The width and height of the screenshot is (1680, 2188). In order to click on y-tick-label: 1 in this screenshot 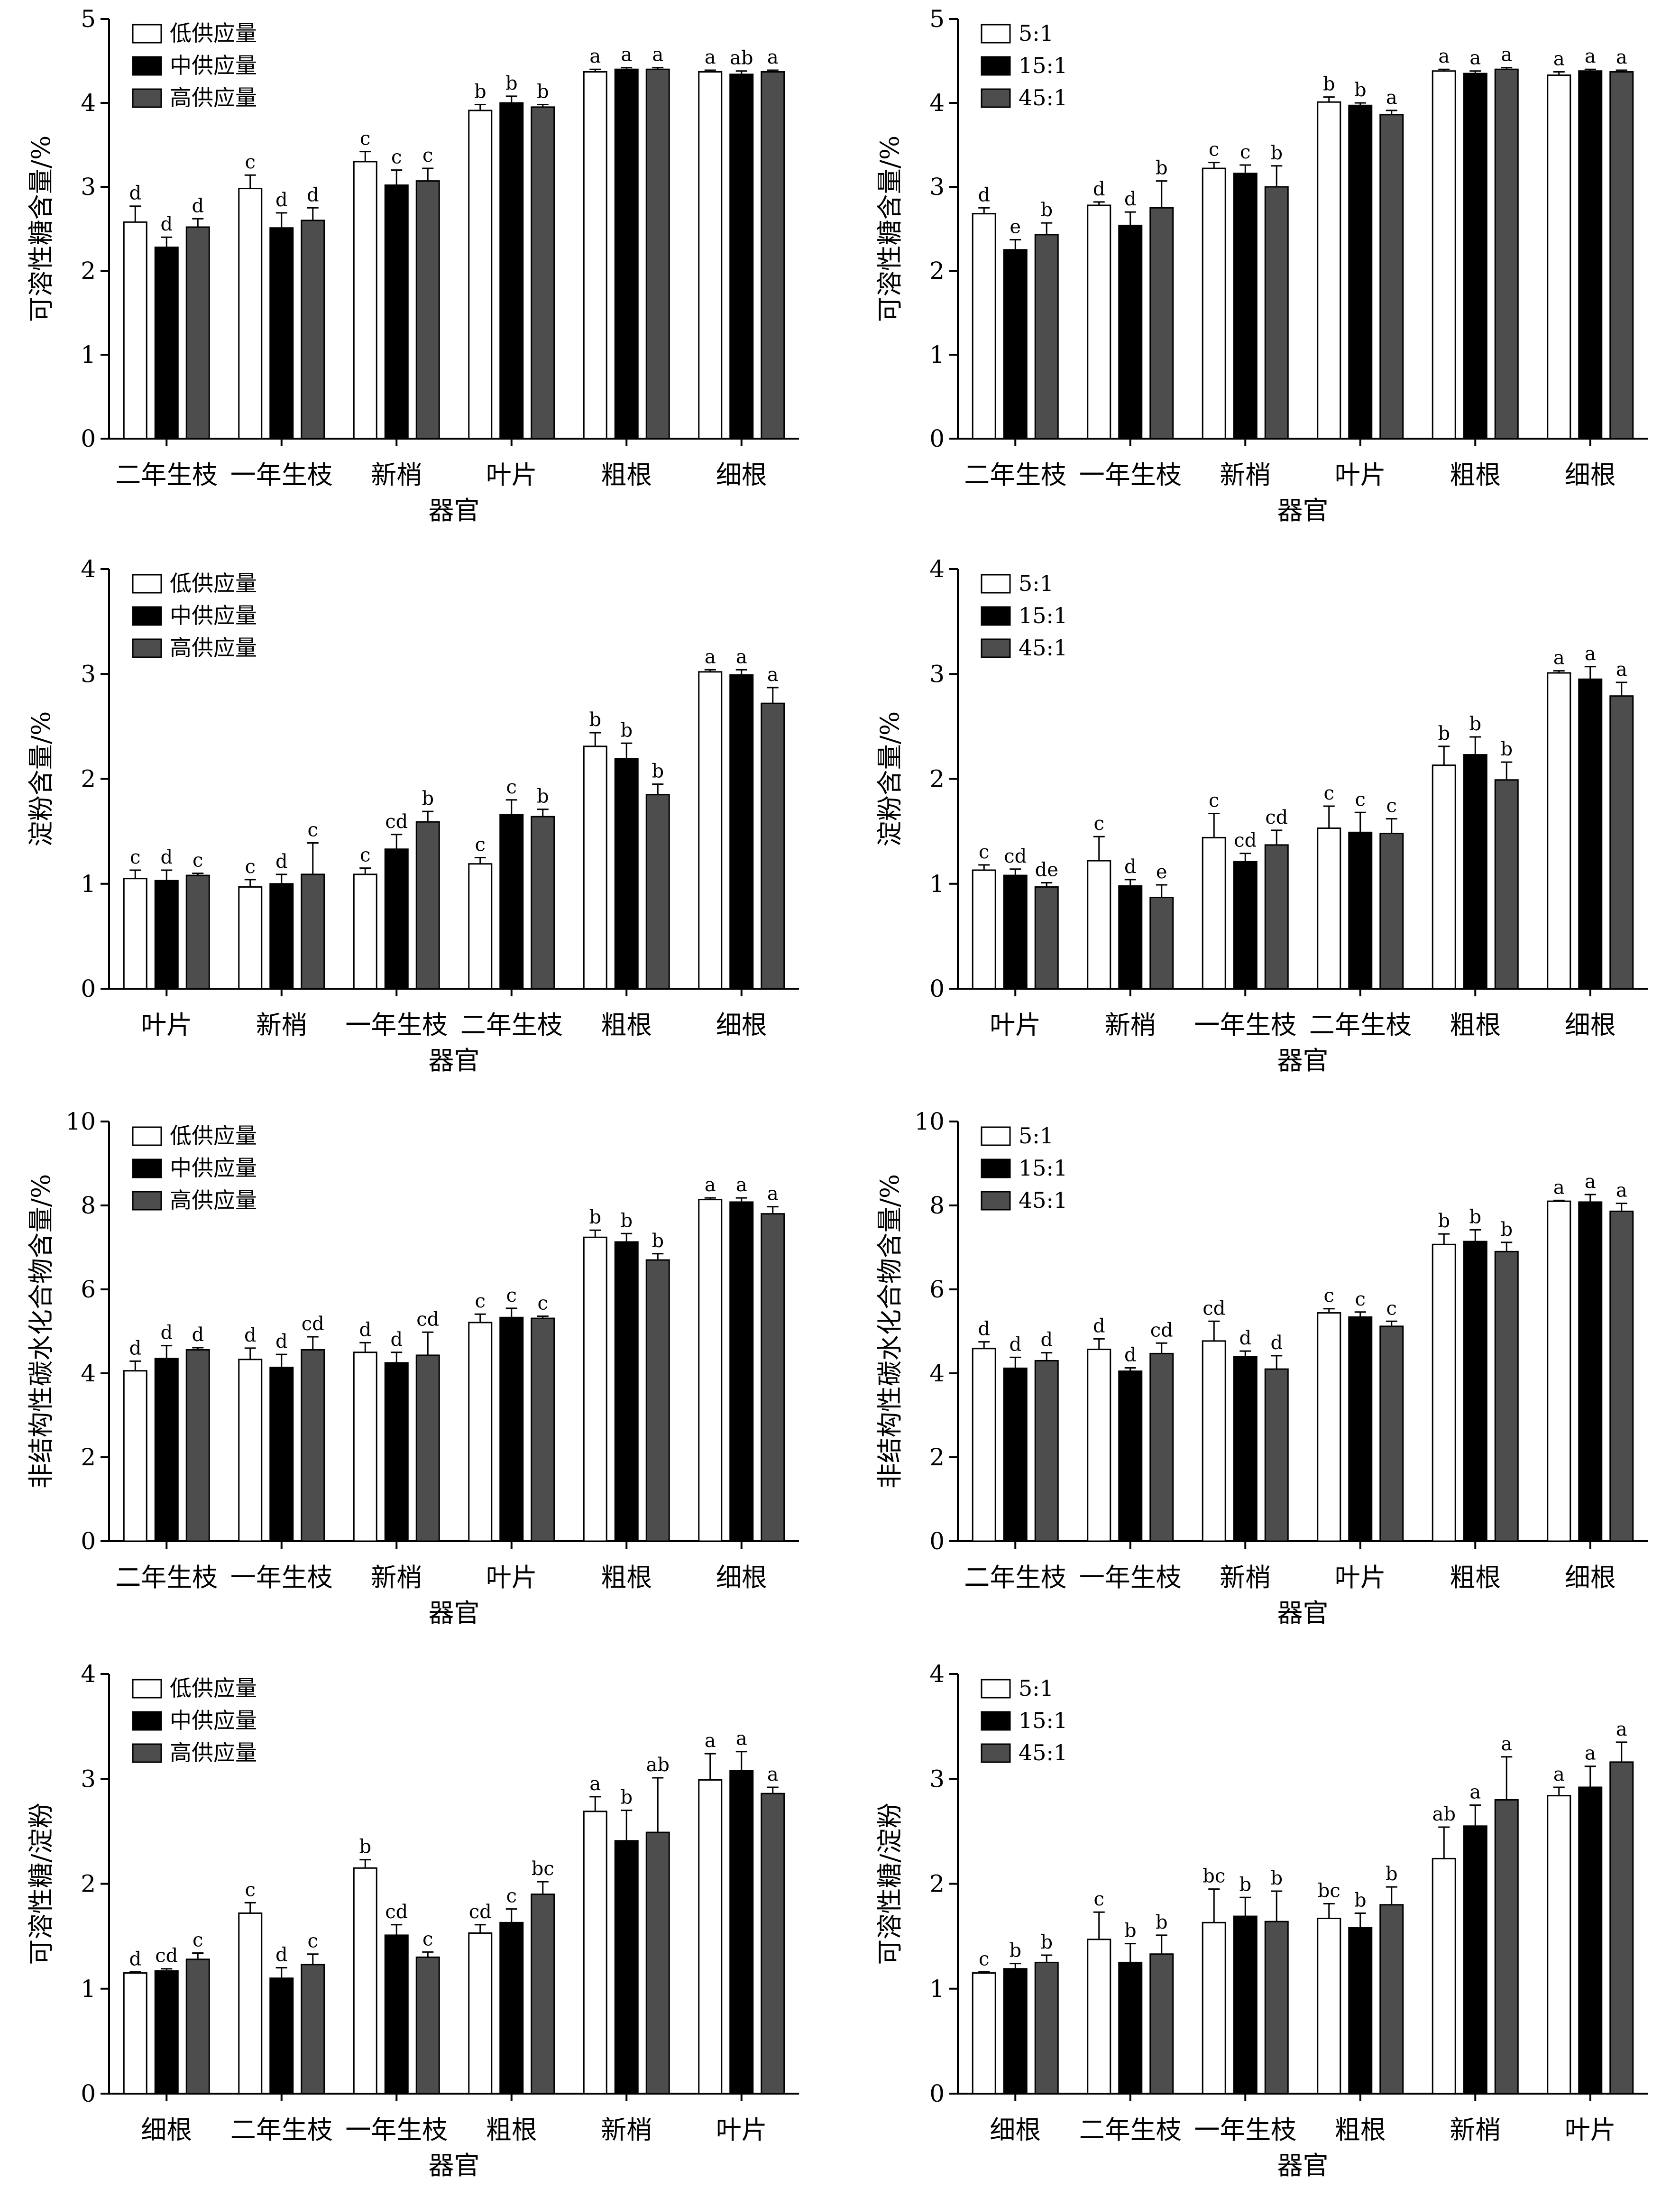, I will do `click(88, 884)`.